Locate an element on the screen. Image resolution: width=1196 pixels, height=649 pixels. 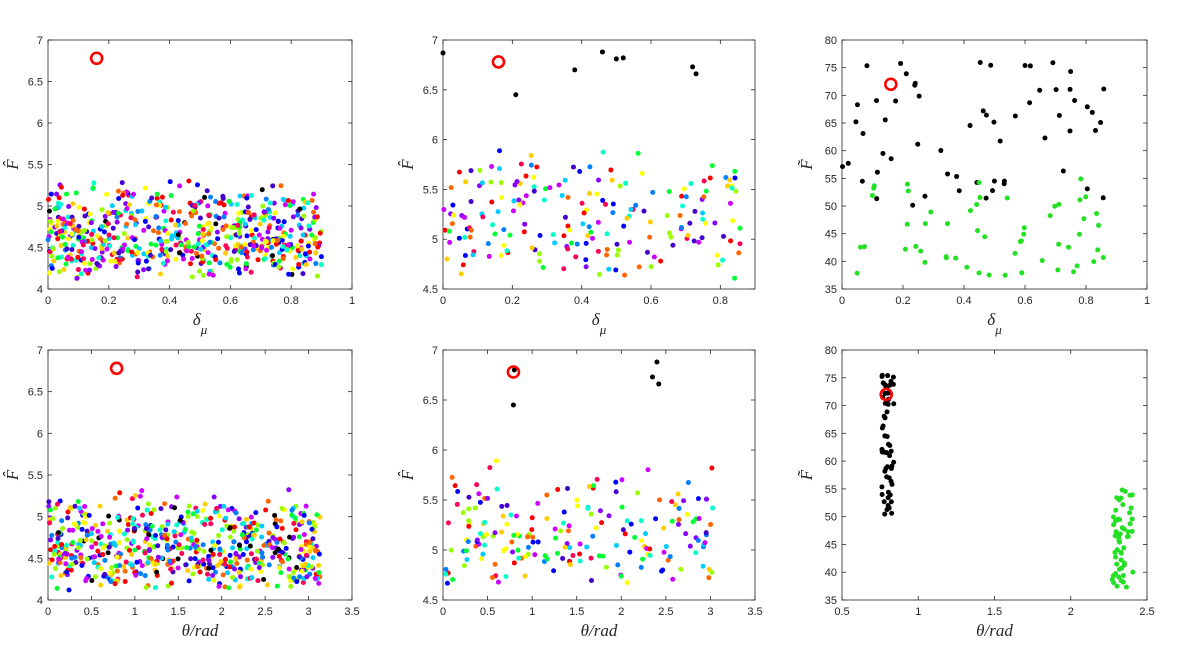
x-tick-label: 0.5 is located at coordinates (841, 612).